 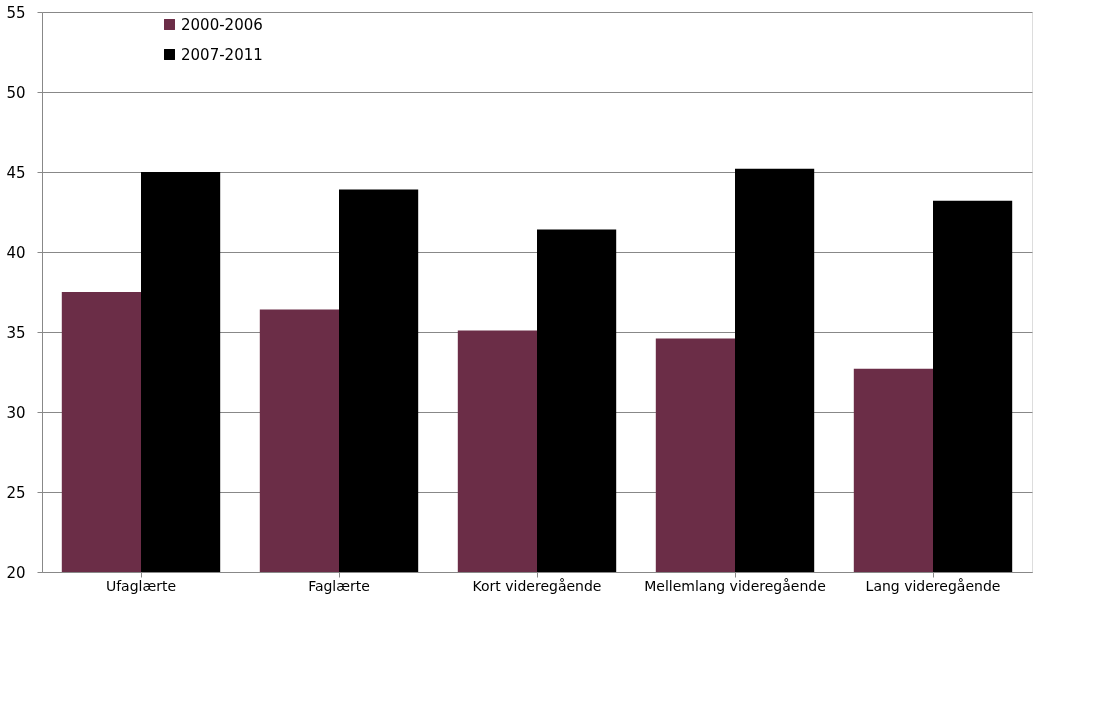 I want to click on y-tick-label: 40, so click(x=16, y=252).